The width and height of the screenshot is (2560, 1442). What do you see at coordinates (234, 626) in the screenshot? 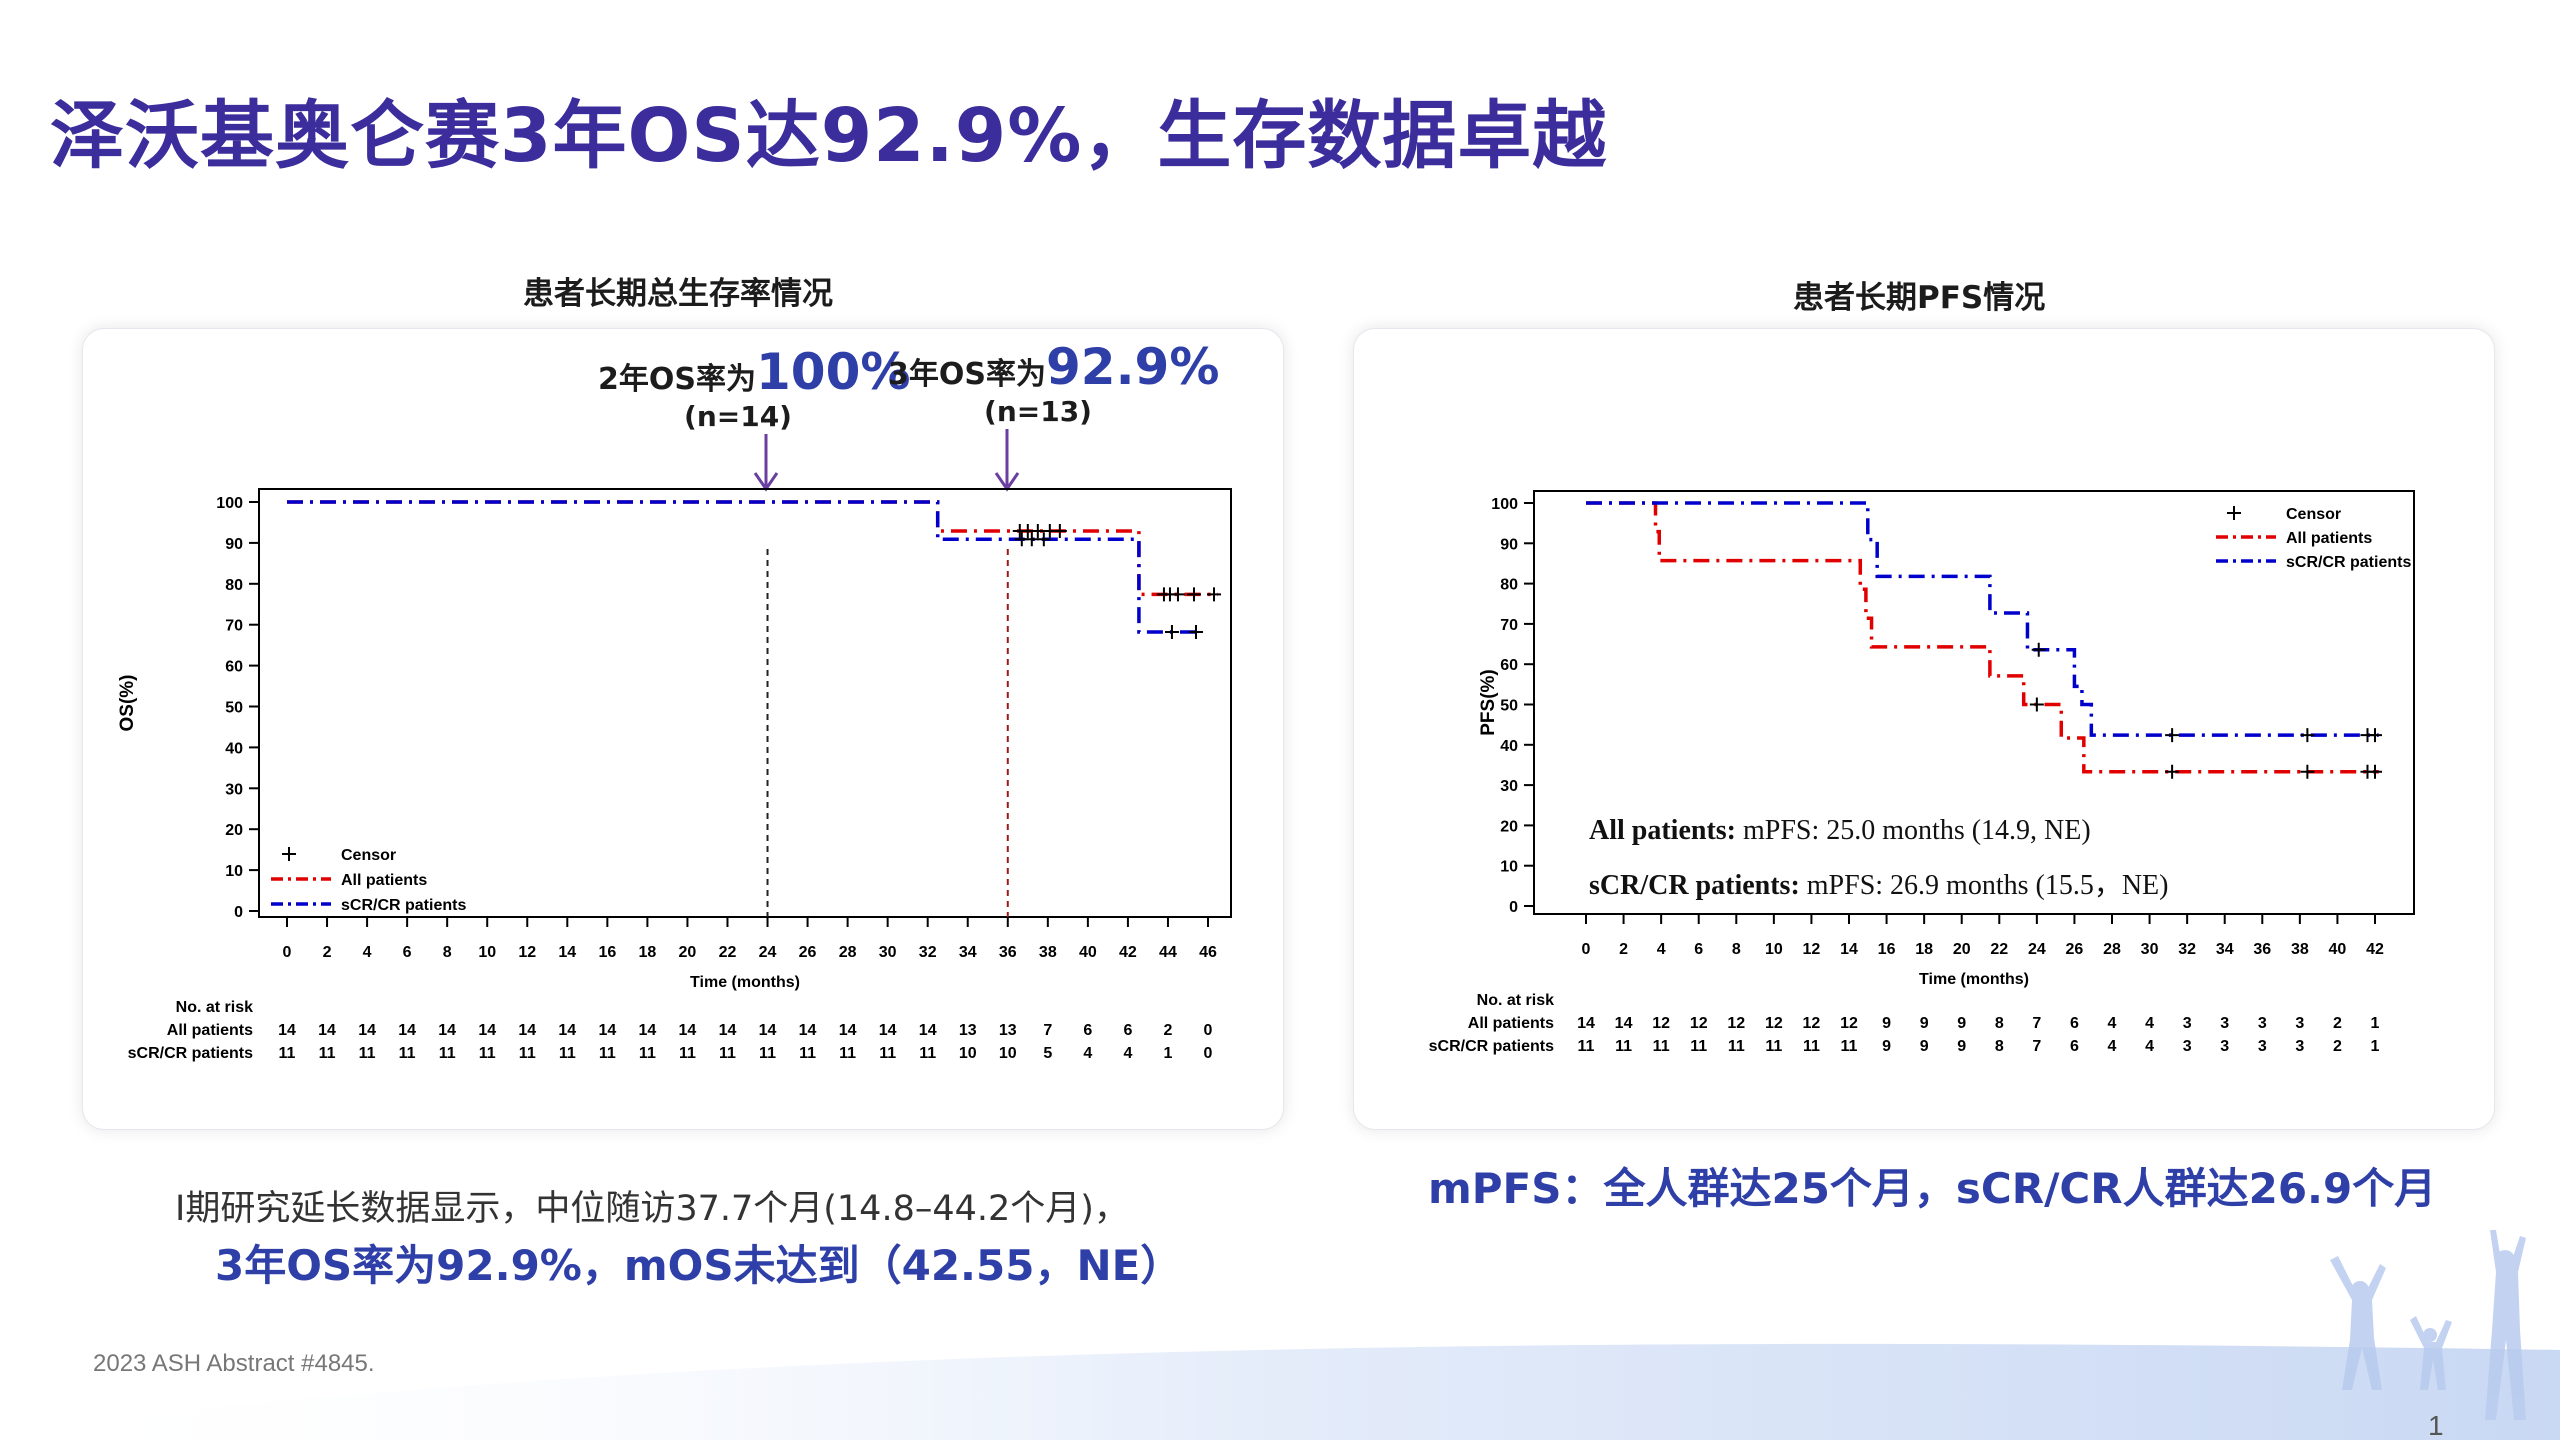
I see `os-ytick-label: 70` at bounding box center [234, 626].